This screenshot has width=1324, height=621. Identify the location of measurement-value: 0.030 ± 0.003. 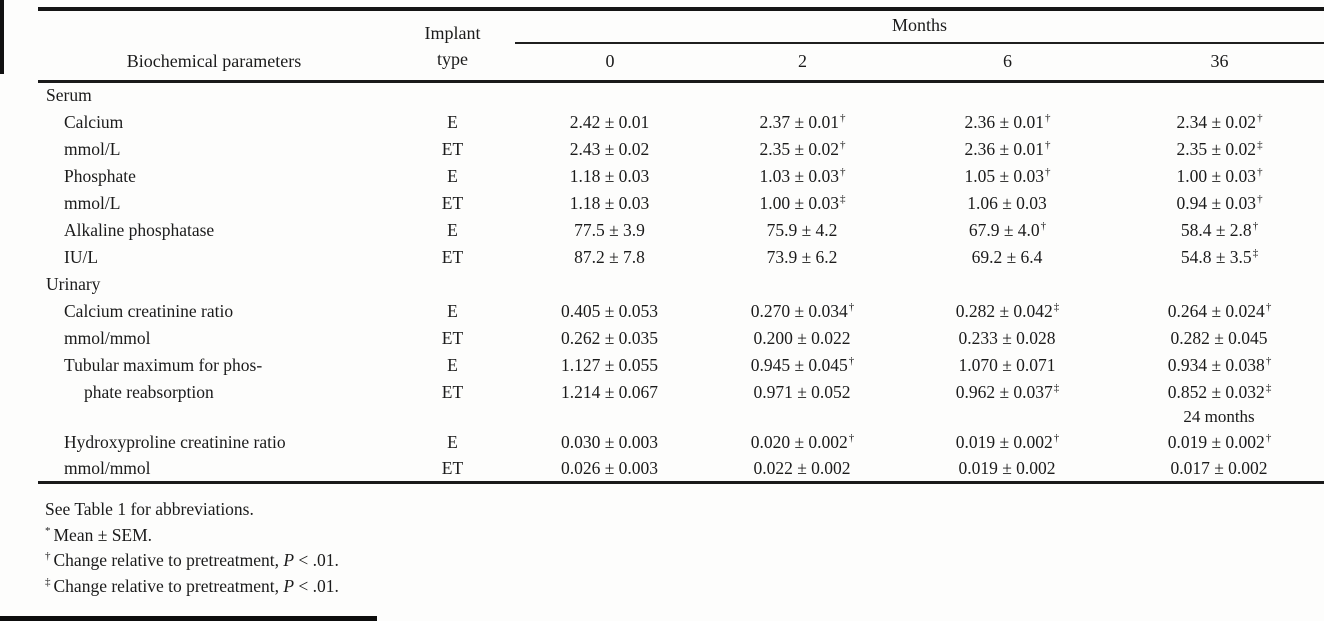
(609, 441).